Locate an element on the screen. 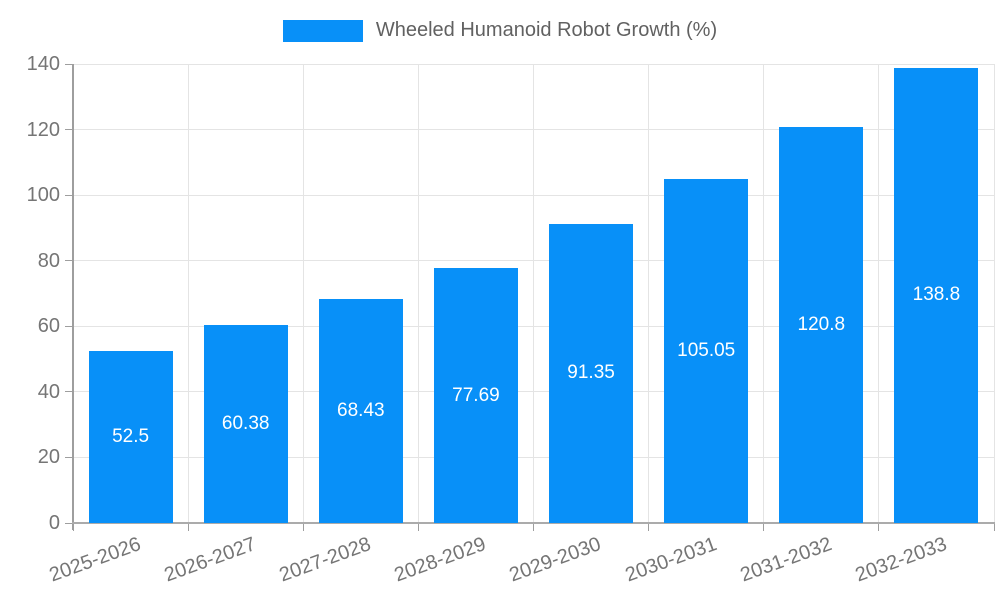 Image resolution: width=1000 pixels, height=600 pixels. y-tick-label: 100 is located at coordinates (43, 195).